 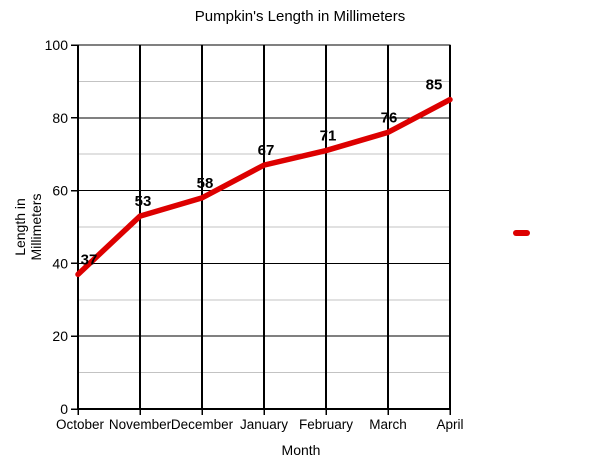 I want to click on chart-title: Pumpkin's Length in Millimeters, so click(x=300, y=16).